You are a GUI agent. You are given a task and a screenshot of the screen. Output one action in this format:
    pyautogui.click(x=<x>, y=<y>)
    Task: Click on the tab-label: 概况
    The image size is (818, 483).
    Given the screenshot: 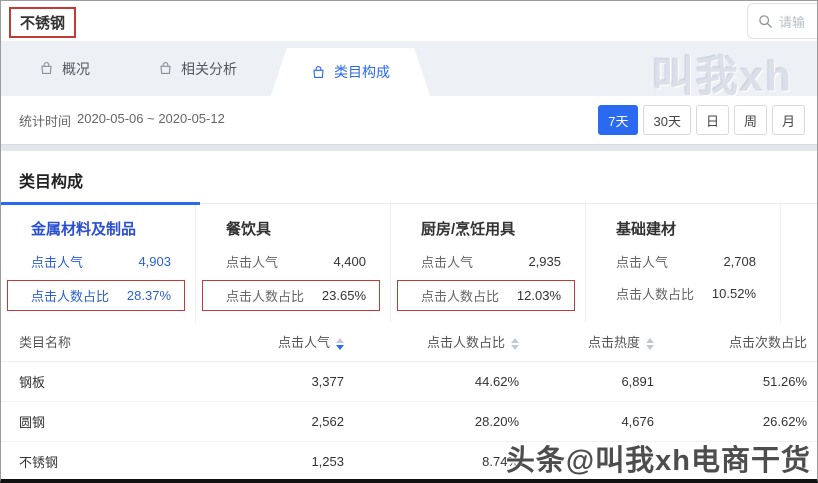 What is the action you would take?
    pyautogui.click(x=76, y=68)
    